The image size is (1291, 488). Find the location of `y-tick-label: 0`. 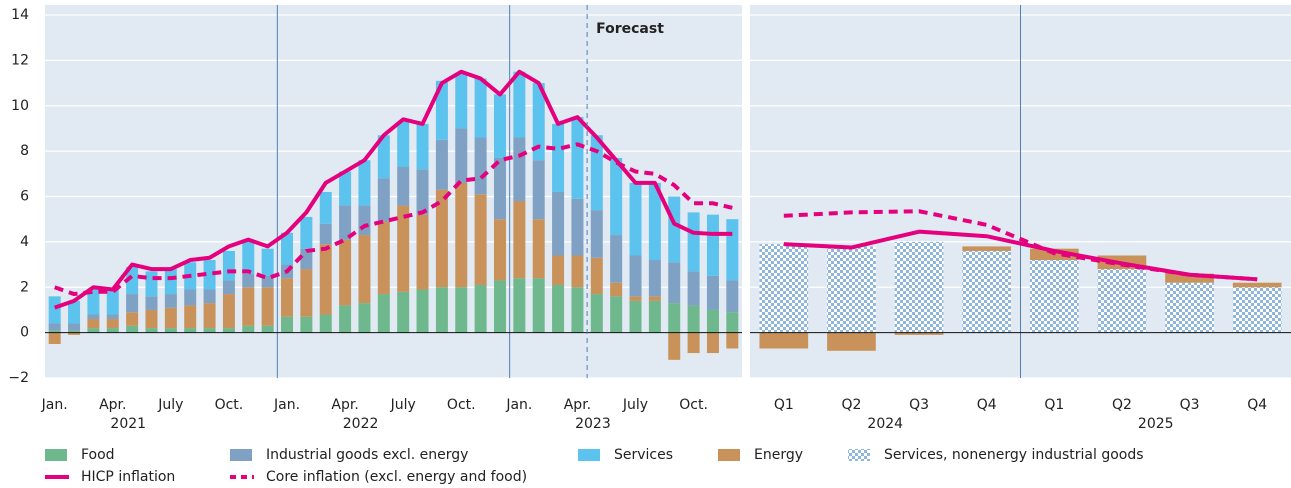

y-tick-label: 0 is located at coordinates (24, 333).